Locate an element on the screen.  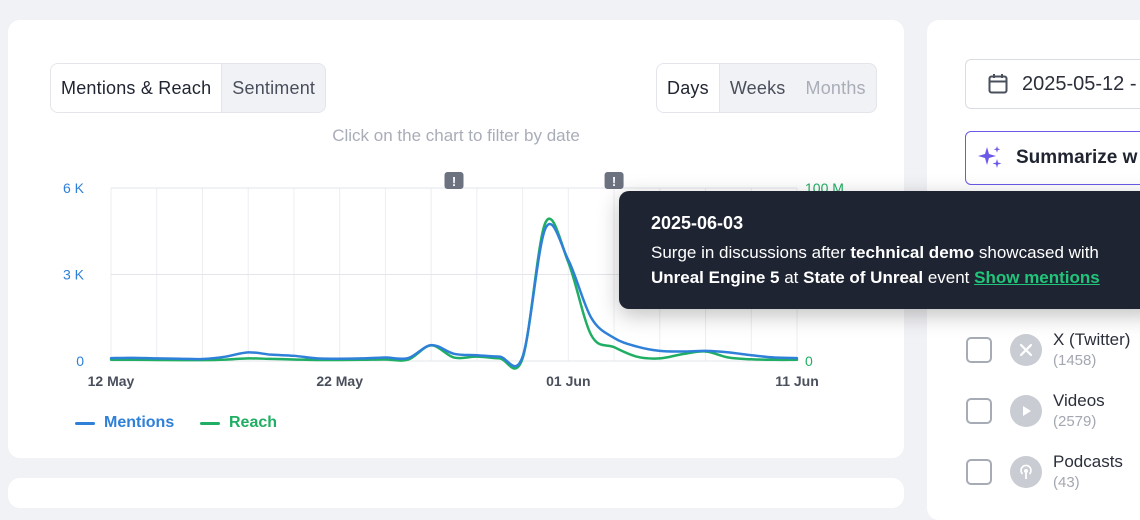
tooltip-text-0: Surge in discussions after is located at coordinates (751, 252).